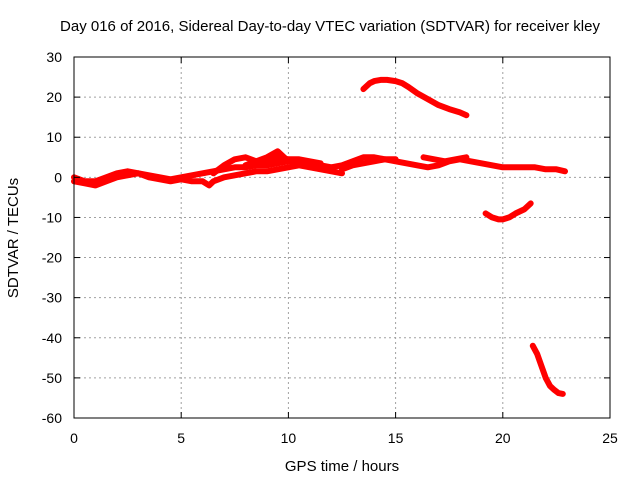  What do you see at coordinates (342, 466) in the screenshot?
I see `x-axis-label: GPS time / hours` at bounding box center [342, 466].